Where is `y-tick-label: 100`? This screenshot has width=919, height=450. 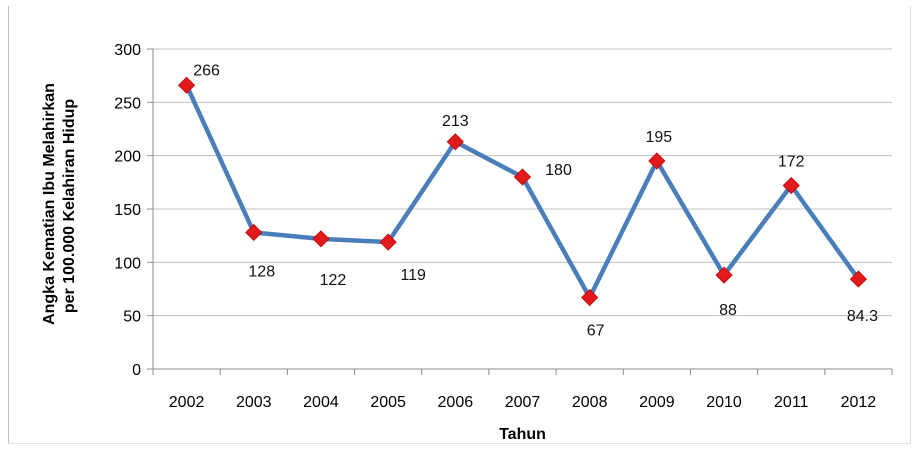
y-tick-label: 100 is located at coordinates (127, 263).